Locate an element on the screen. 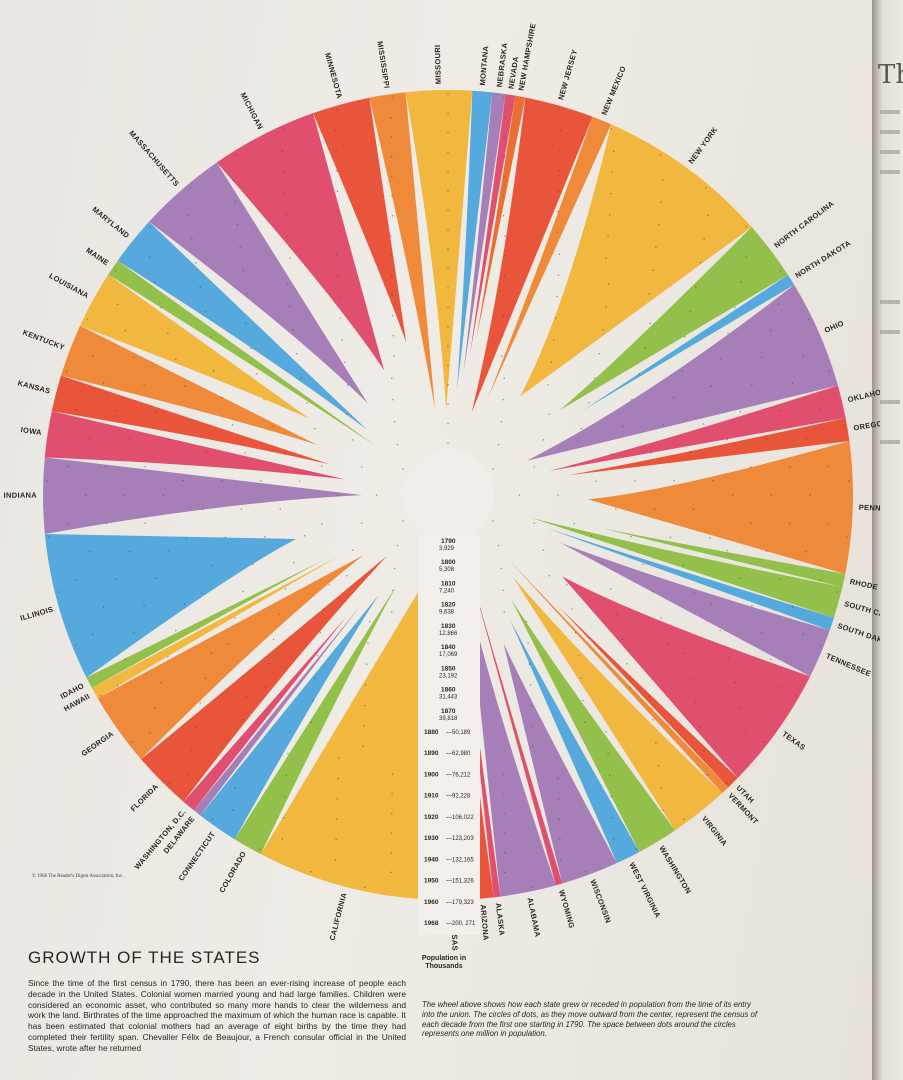 Image resolution: width=903 pixels, height=1080 pixels. census-population: —76,212 is located at coordinates (458, 775).